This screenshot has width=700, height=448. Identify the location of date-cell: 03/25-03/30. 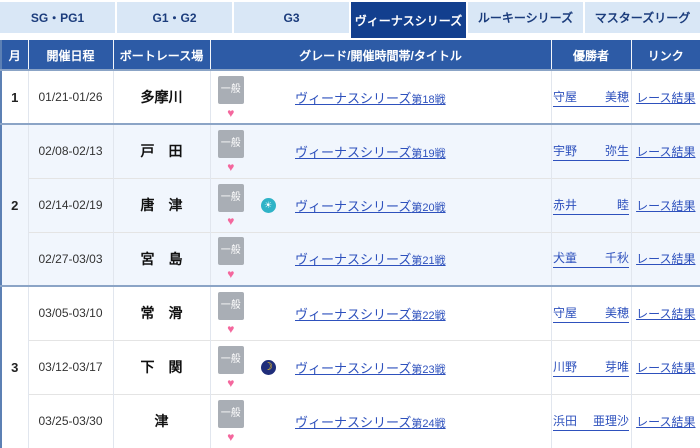
(71, 420).